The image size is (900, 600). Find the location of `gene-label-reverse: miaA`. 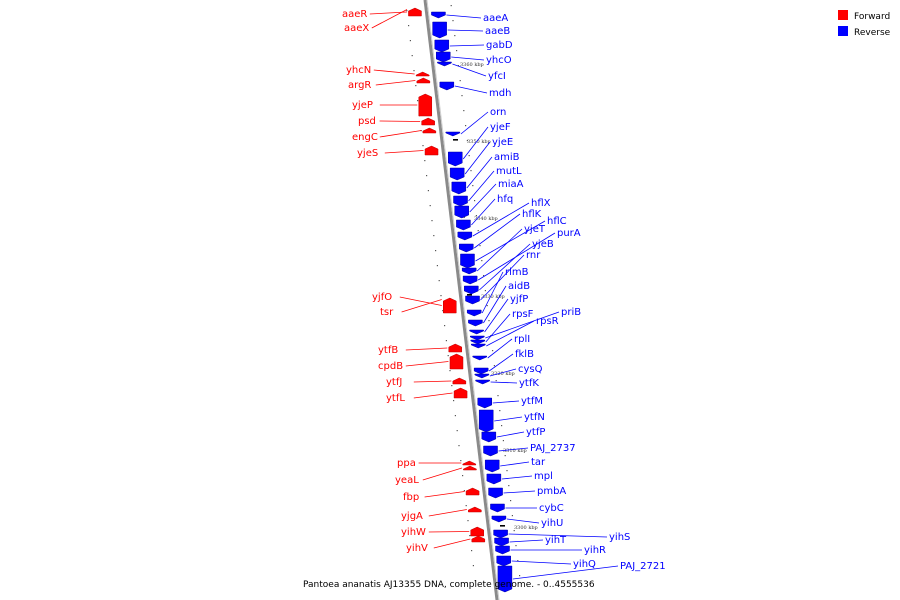

gene-label-reverse: miaA is located at coordinates (511, 184).